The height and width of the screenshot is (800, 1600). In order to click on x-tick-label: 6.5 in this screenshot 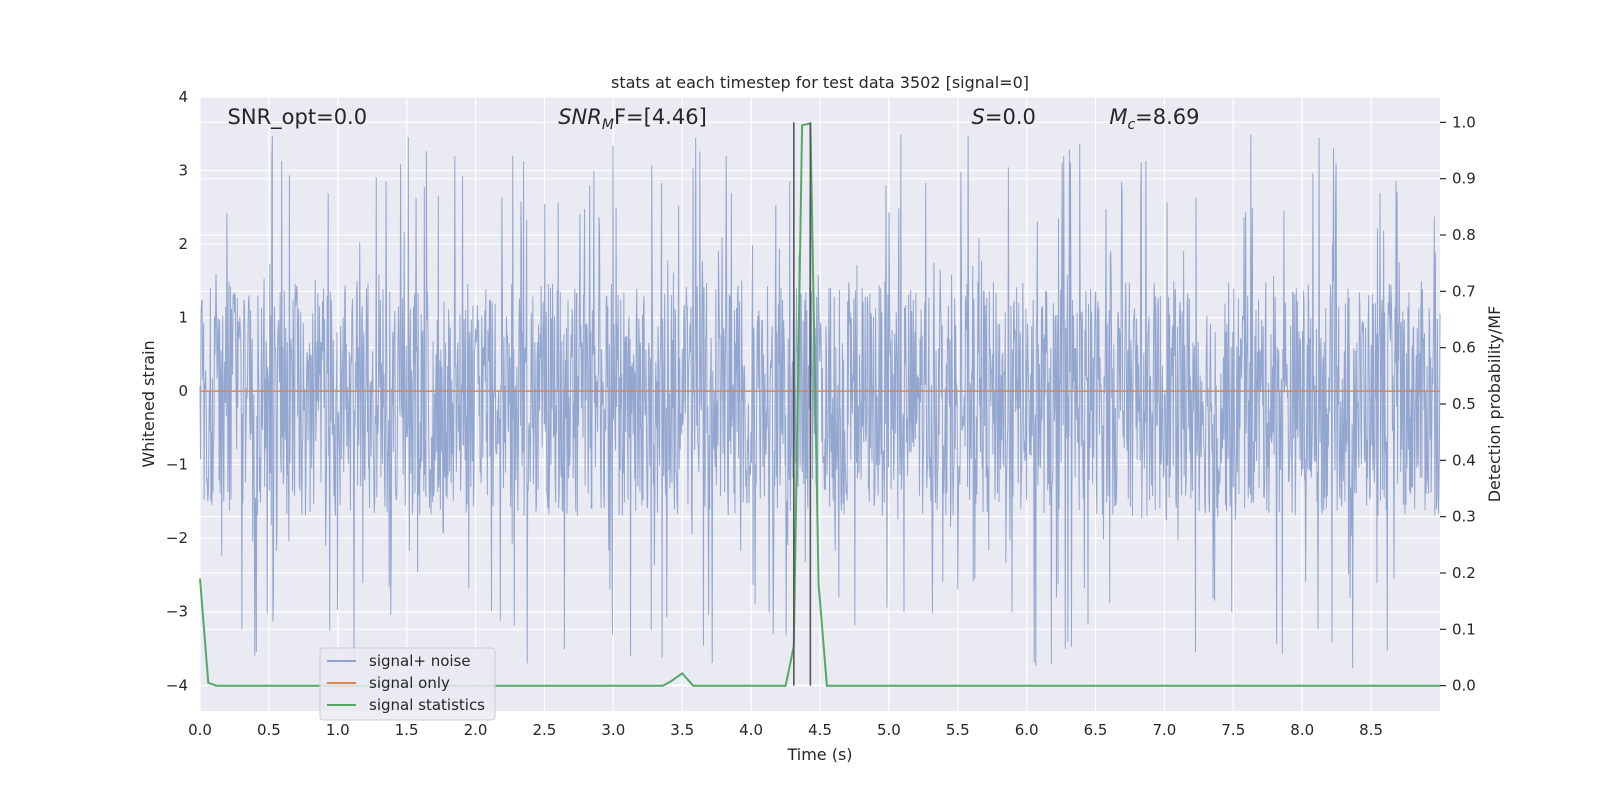, I will do `click(1096, 730)`.